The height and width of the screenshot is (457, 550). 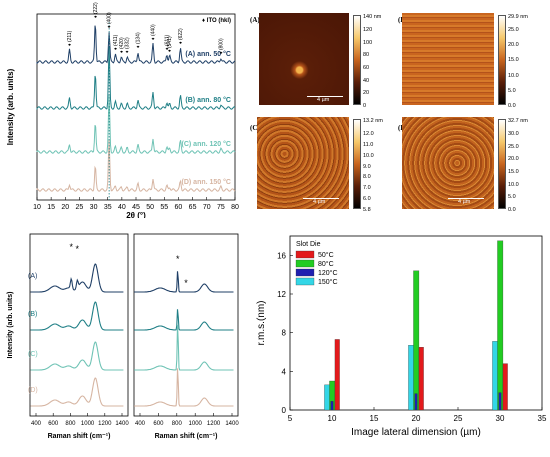 I want to click on afm-tick-label: 9.0, so click(x=367, y=166).